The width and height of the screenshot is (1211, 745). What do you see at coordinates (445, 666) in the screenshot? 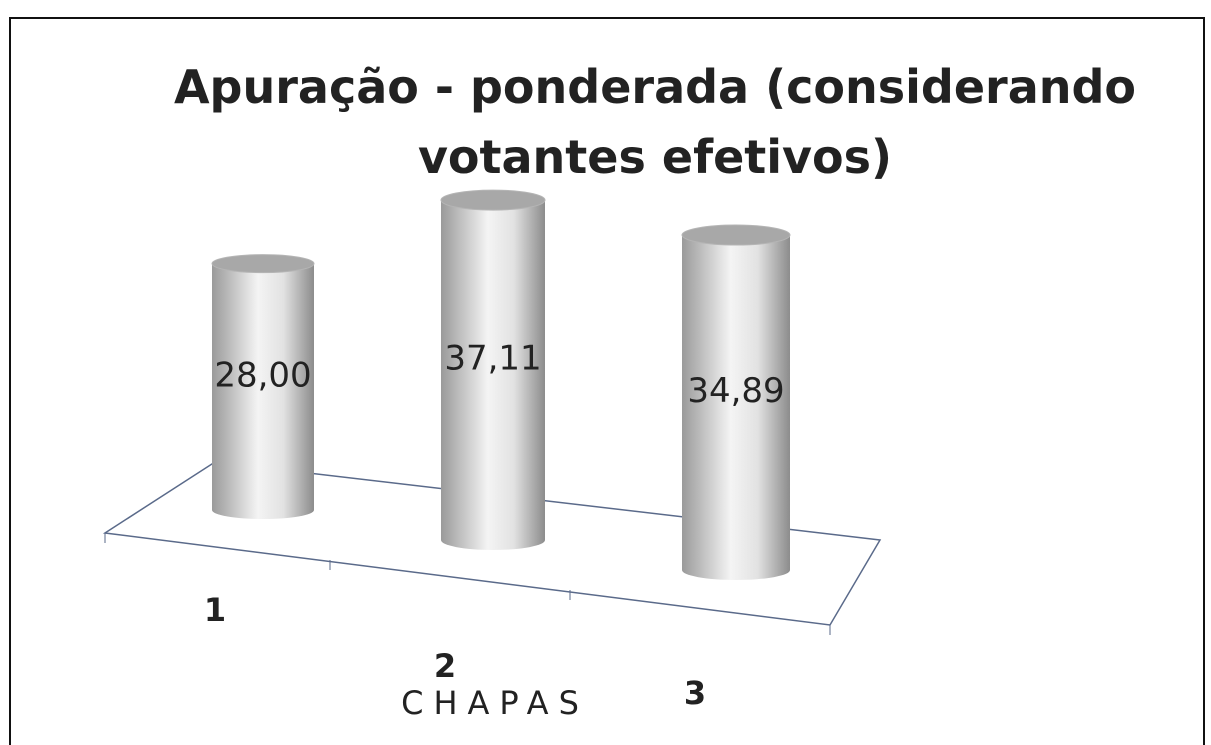
I see `x-tick-label: 2` at bounding box center [445, 666].